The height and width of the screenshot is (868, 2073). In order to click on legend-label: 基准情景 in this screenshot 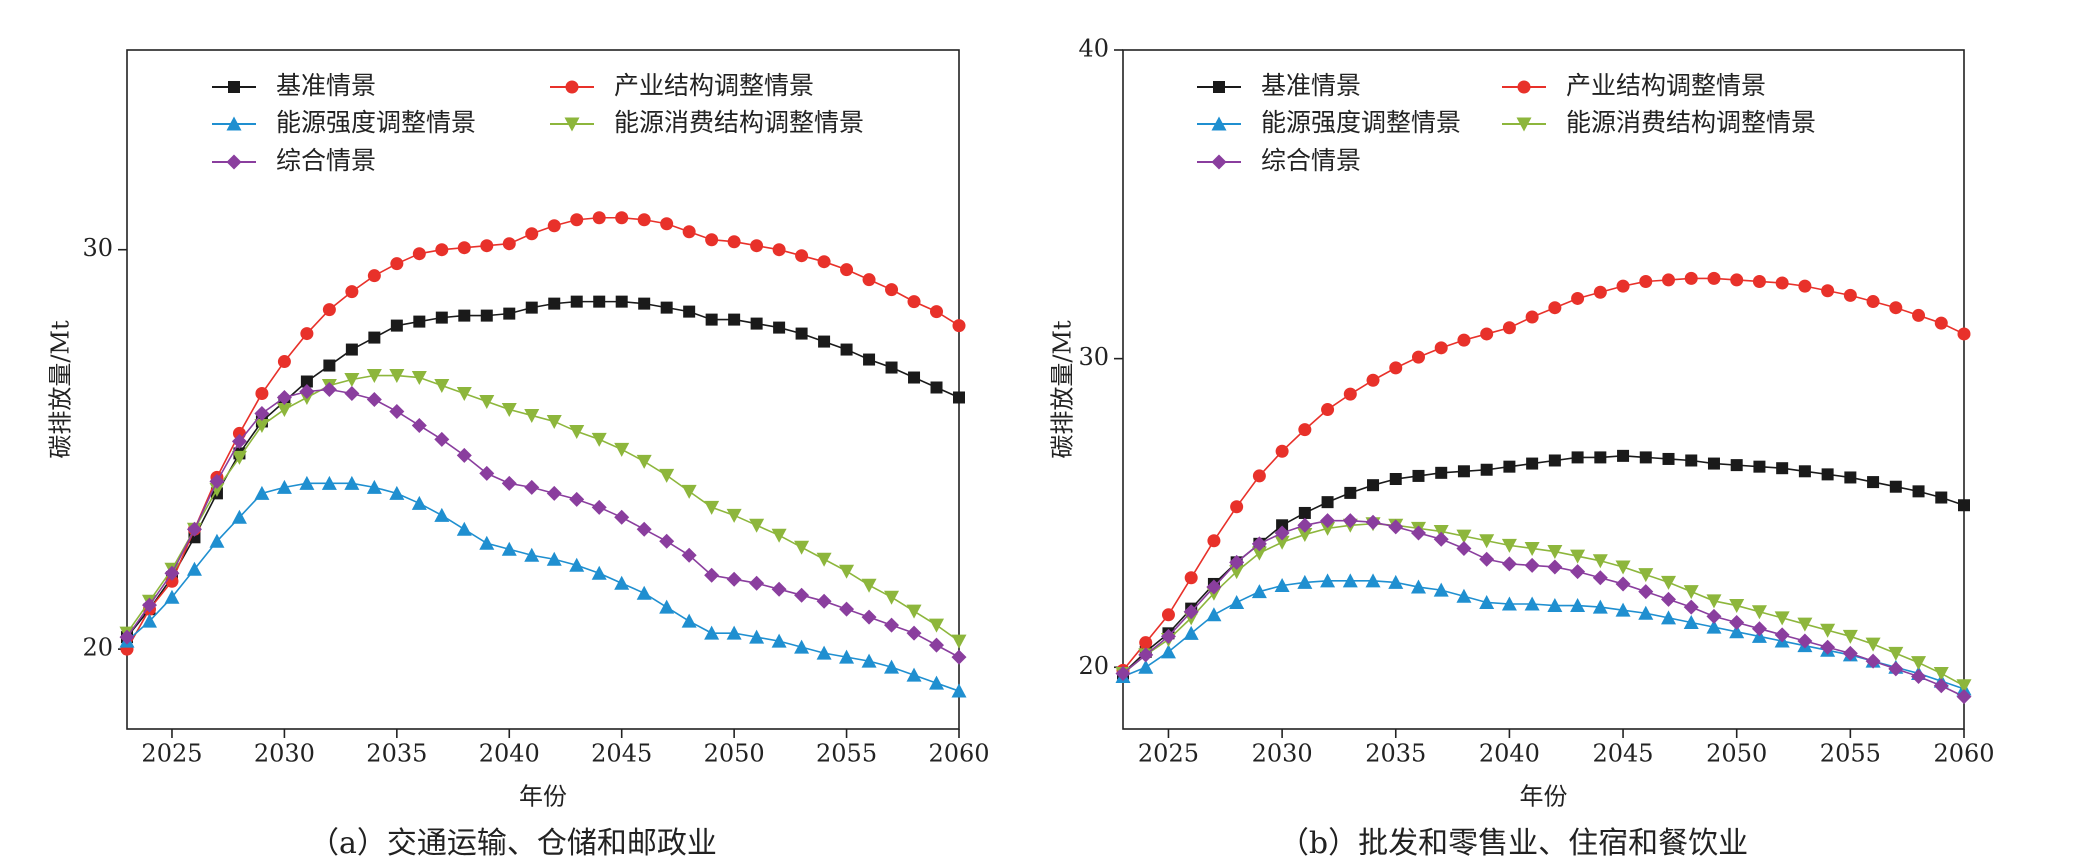, I will do `click(1311, 85)`.